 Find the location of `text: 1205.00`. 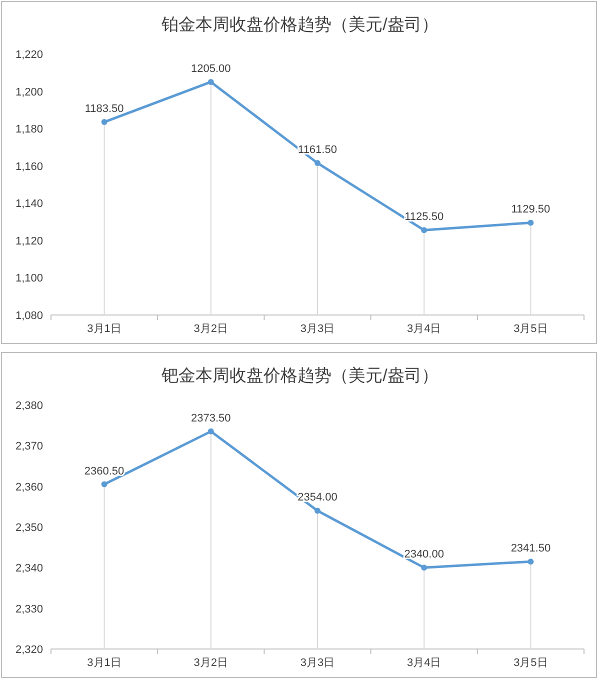

text: 1205.00 is located at coordinates (211, 68).